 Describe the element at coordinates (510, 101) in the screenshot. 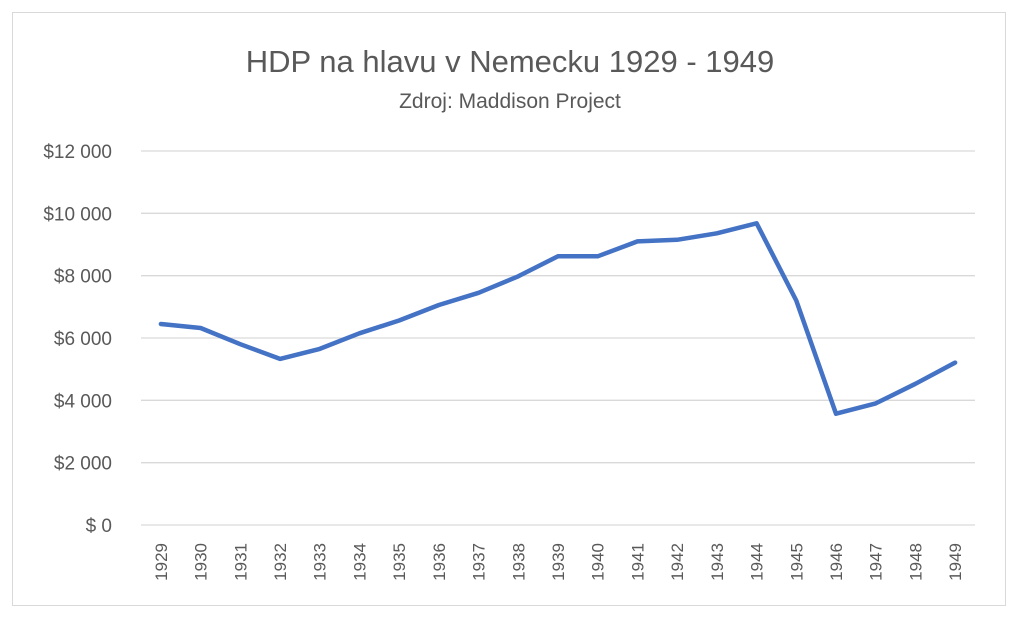

I see `chart-subtitle: Zdroj: Maddison Project` at that location.